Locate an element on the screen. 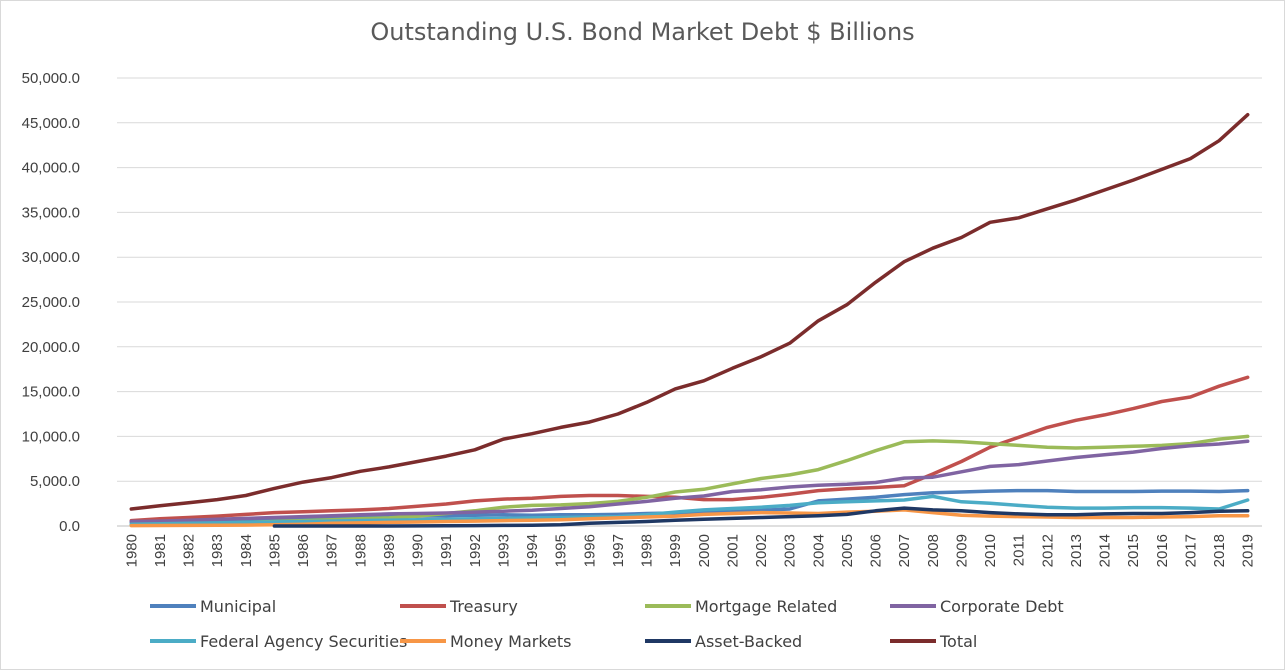  x-tick-label: 2019 is located at coordinates (1248, 550).